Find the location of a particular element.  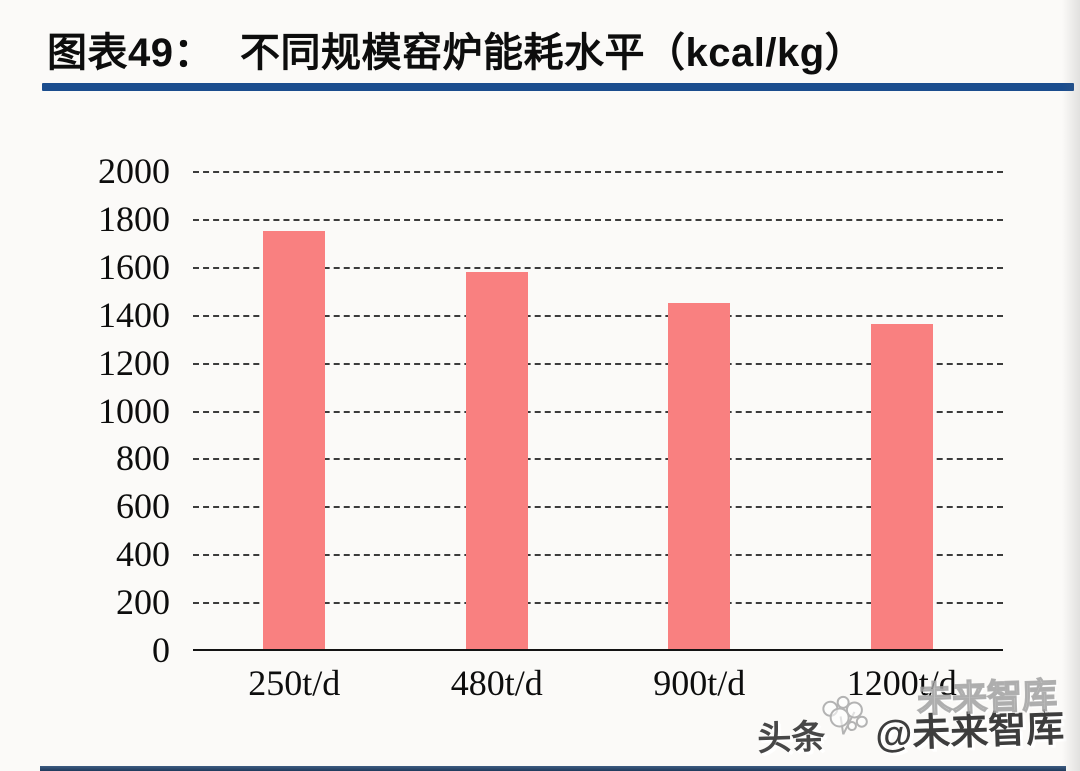

x-tick-label-1200t/d: 1200t/d is located at coordinates (901, 683).